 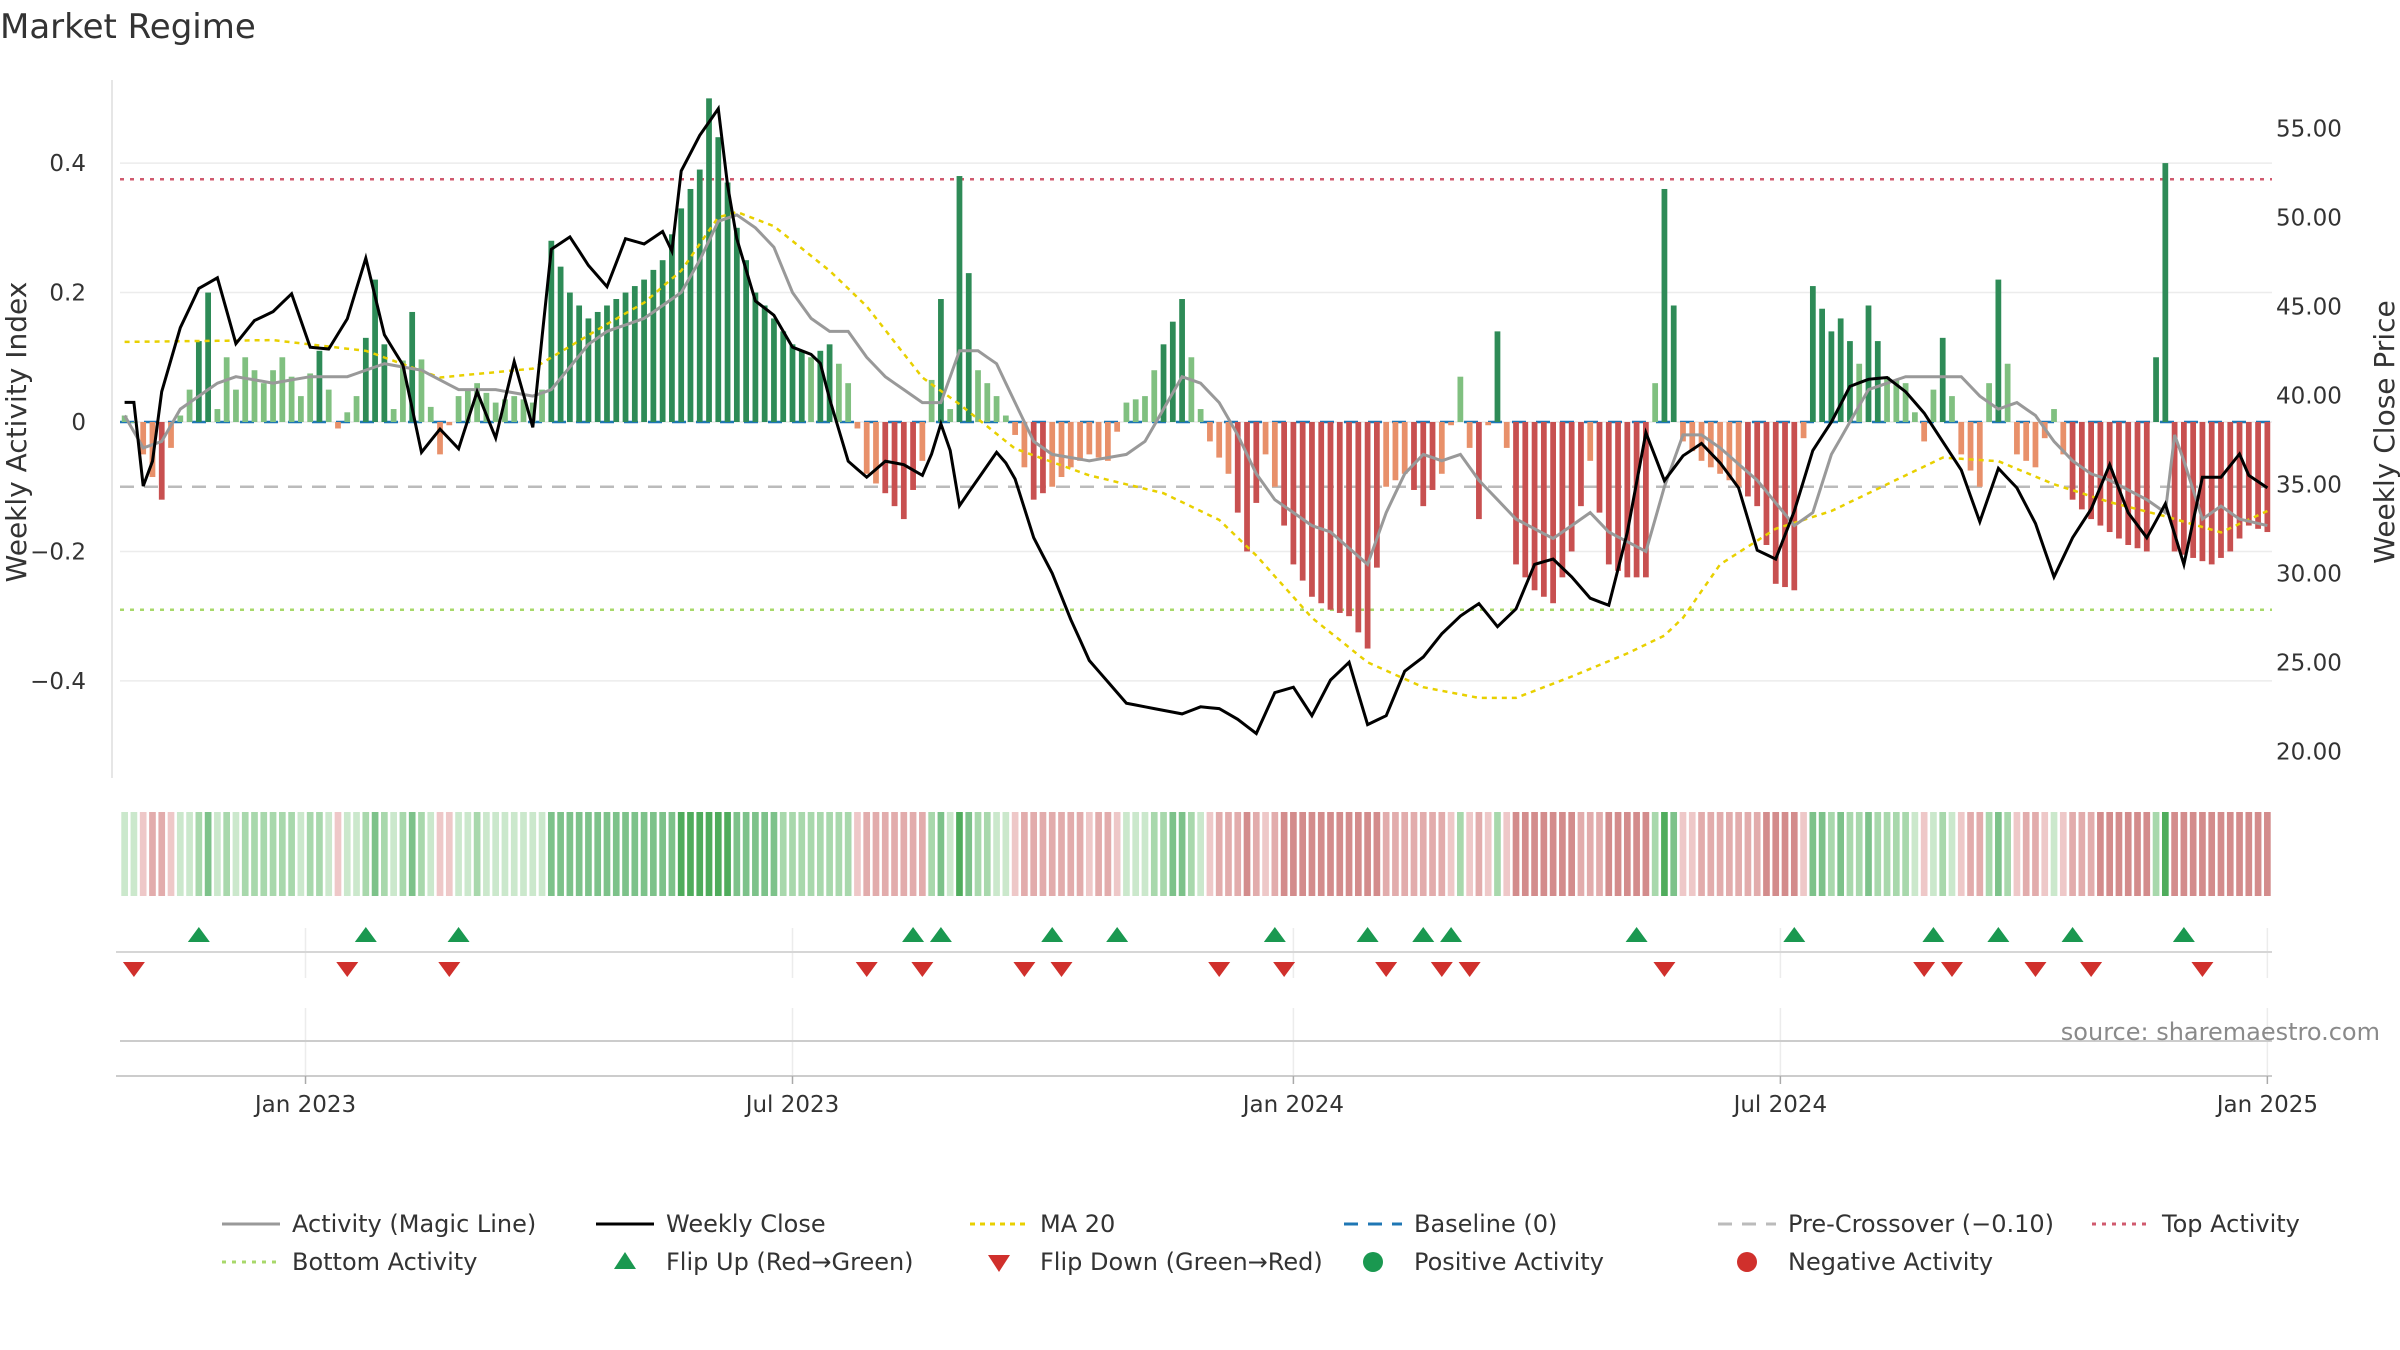 I want to click on legend-item: Pre-Crossover (−0.10), so click(x=1886, y=1224).